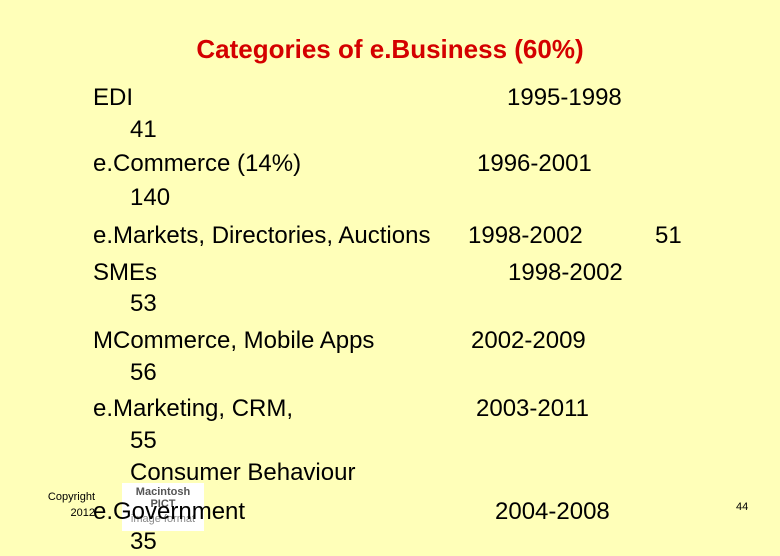 This screenshot has height=556, width=780. What do you see at coordinates (668, 235) in the screenshot?
I see `item-count-emarkets: 51` at bounding box center [668, 235].